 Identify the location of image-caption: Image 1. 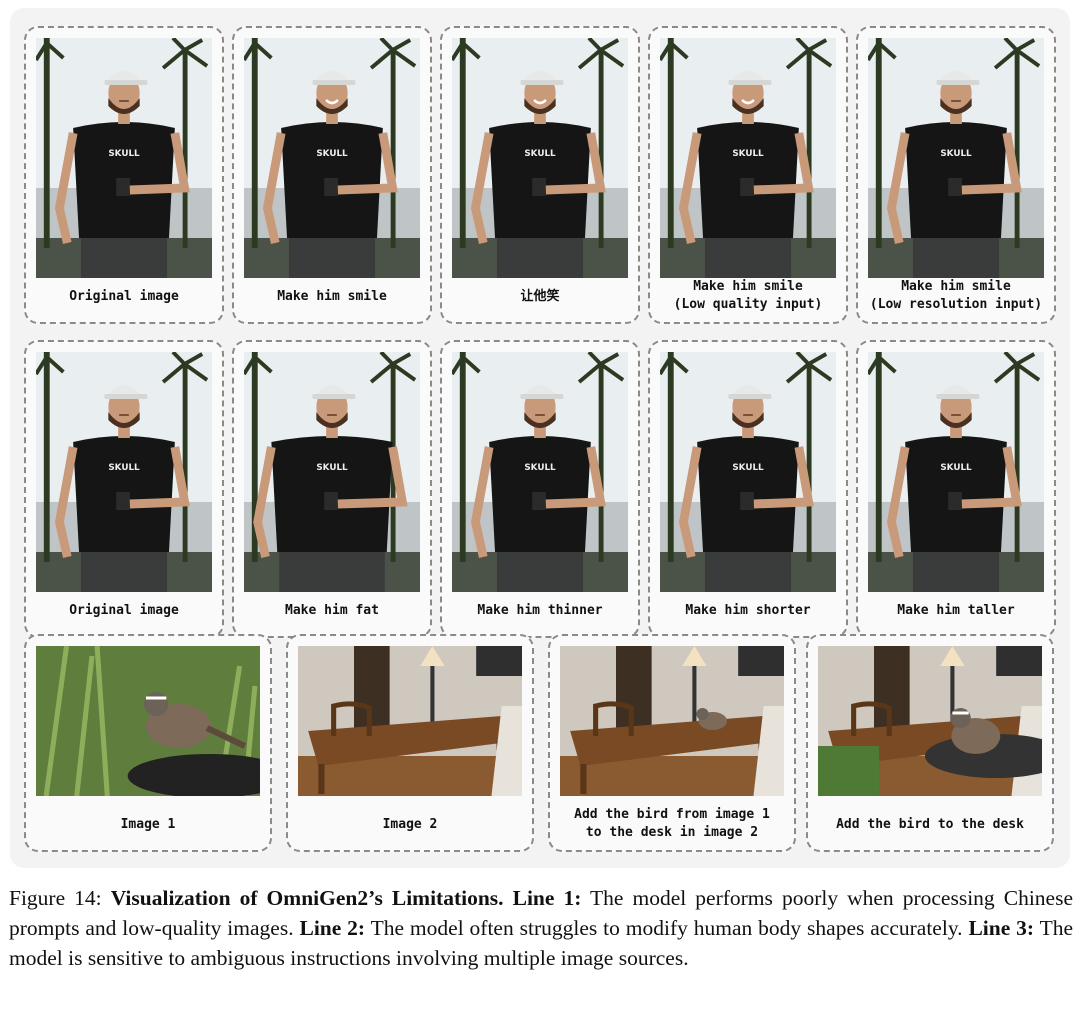
(148, 825).